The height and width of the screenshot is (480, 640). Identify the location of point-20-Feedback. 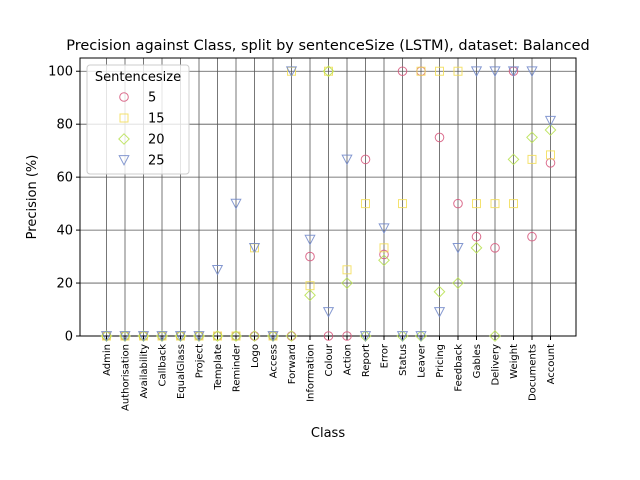
(458, 283).